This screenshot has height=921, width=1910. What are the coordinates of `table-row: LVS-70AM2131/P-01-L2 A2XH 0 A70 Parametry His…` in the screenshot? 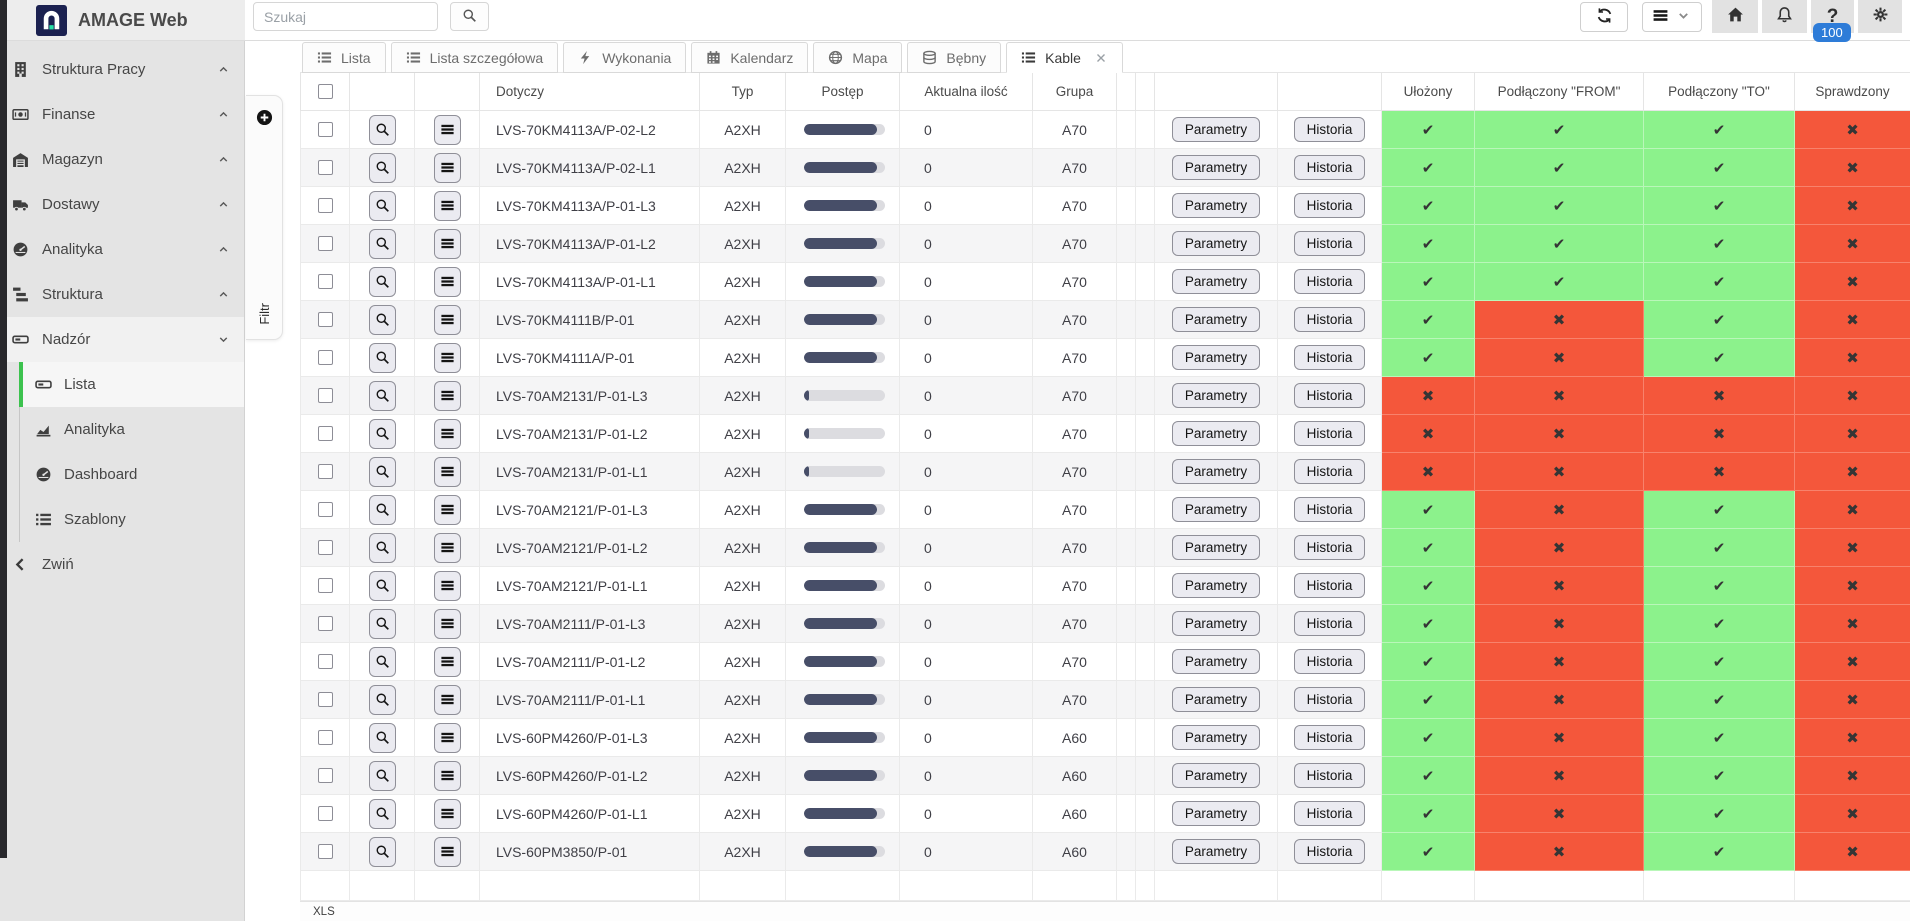 It's located at (1105, 433).